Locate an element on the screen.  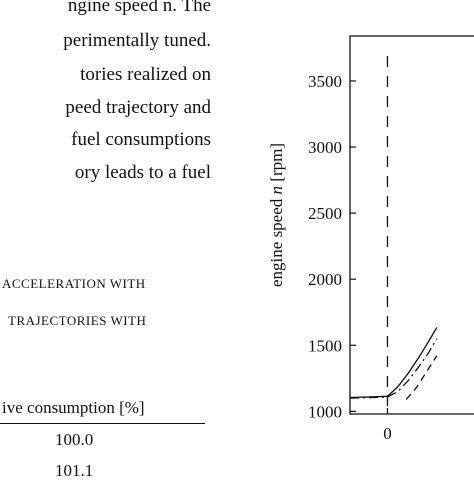
paragraph-line: ngine speed n. The is located at coordinates (139, 8).